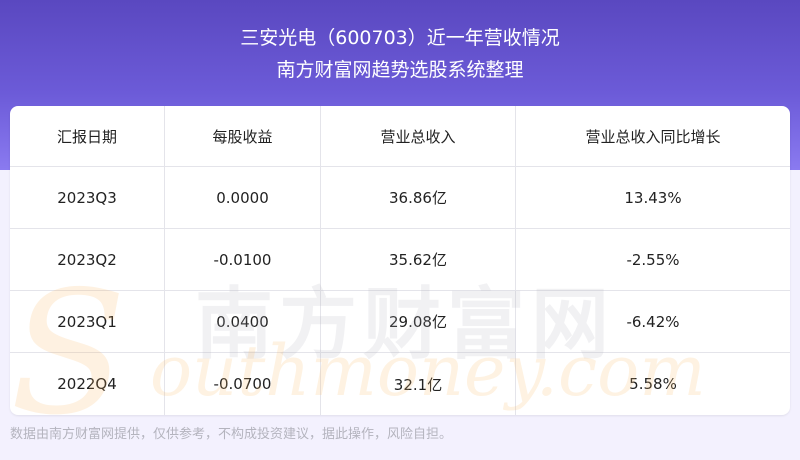  Describe the element at coordinates (87, 259) in the screenshot. I see `table-cell: 2023Q2` at that location.